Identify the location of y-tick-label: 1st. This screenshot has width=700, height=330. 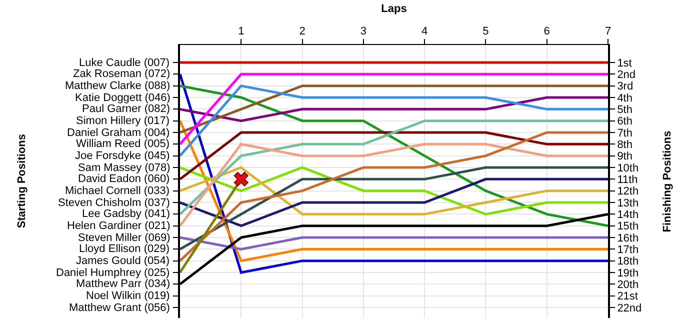
(624, 63).